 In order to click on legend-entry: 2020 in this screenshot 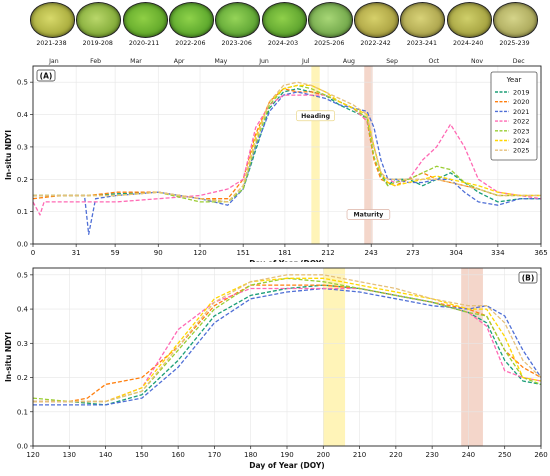, I will do `click(521, 102)`.